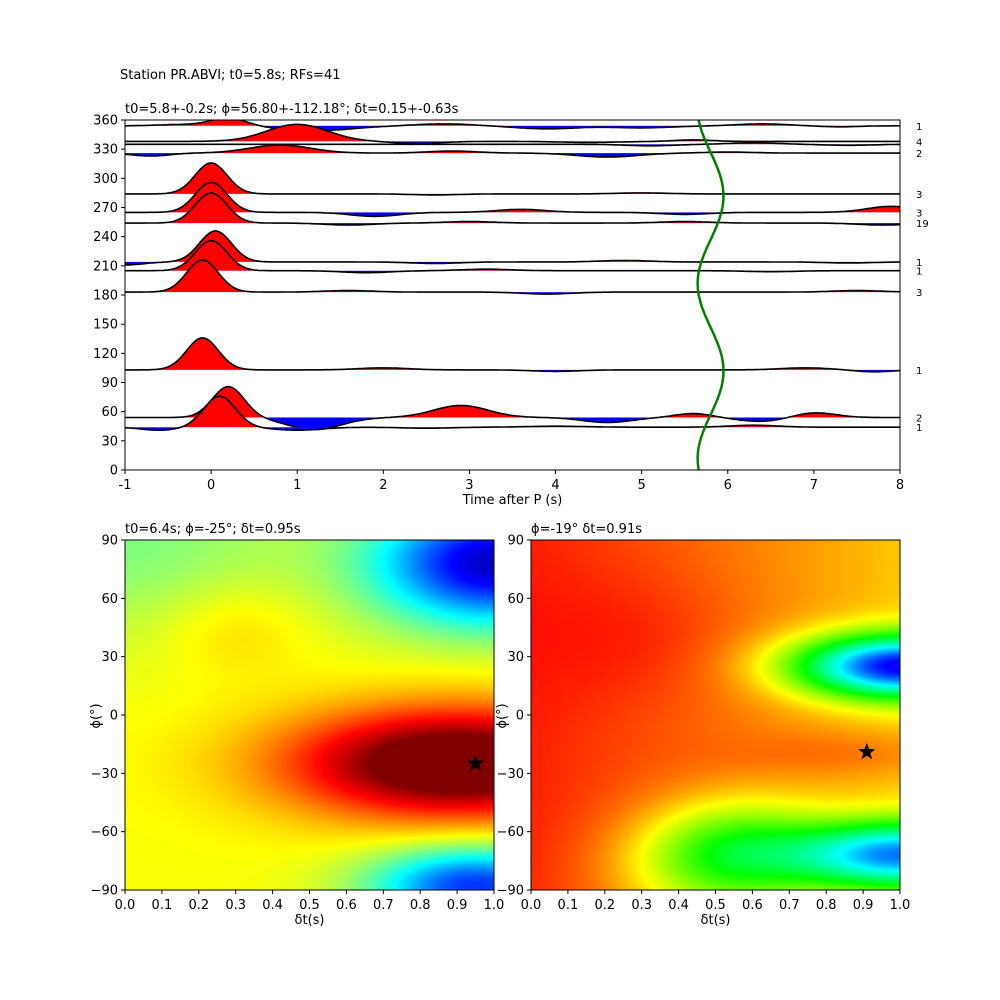 This screenshot has width=1000, height=1000. Describe the element at coordinates (494, 905) in the screenshot. I see `x-tick-label: 1.0` at that location.